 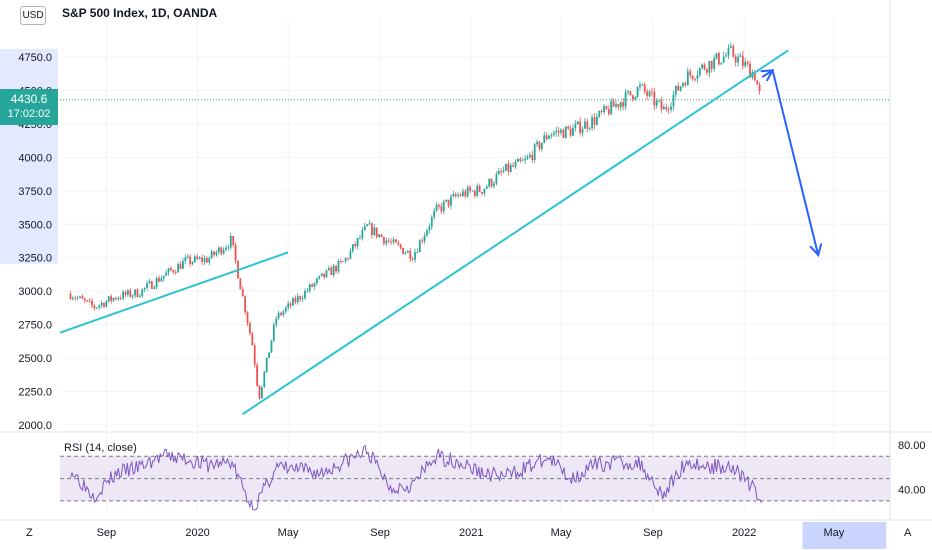 What do you see at coordinates (416, 477) in the screenshot?
I see `rsi-line` at bounding box center [416, 477].